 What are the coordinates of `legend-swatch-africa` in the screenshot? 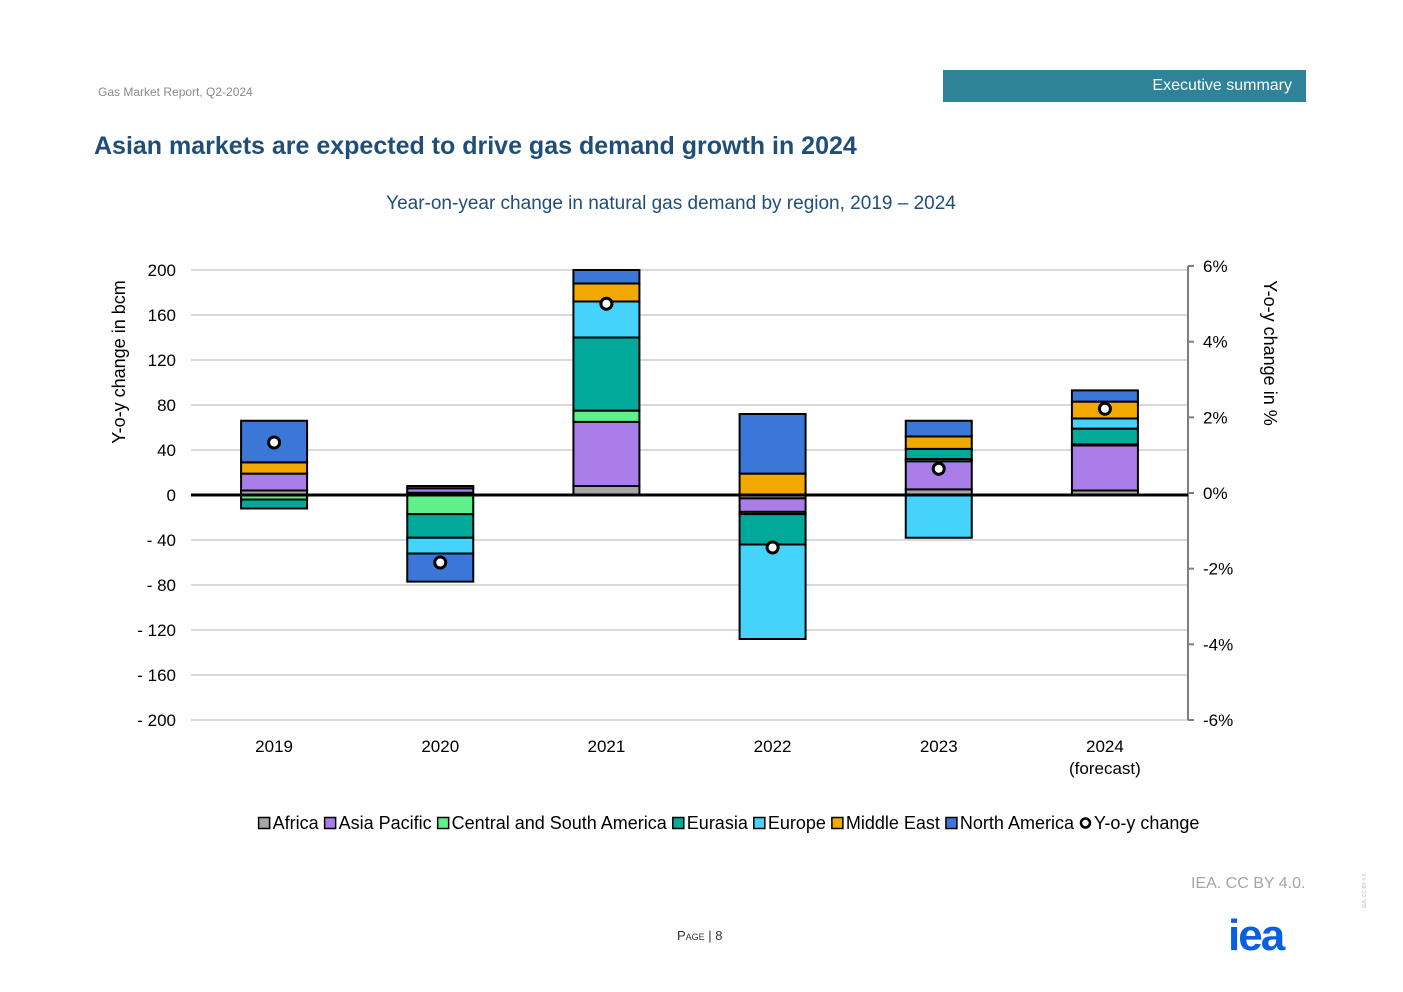 It's located at (264, 823).